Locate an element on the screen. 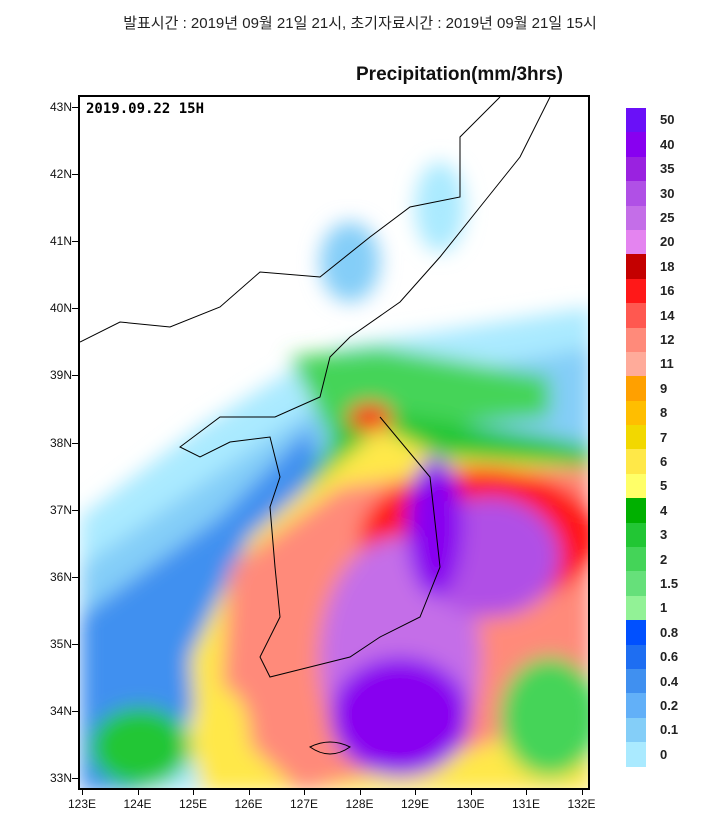  legend-label: 14 is located at coordinates (667, 315).